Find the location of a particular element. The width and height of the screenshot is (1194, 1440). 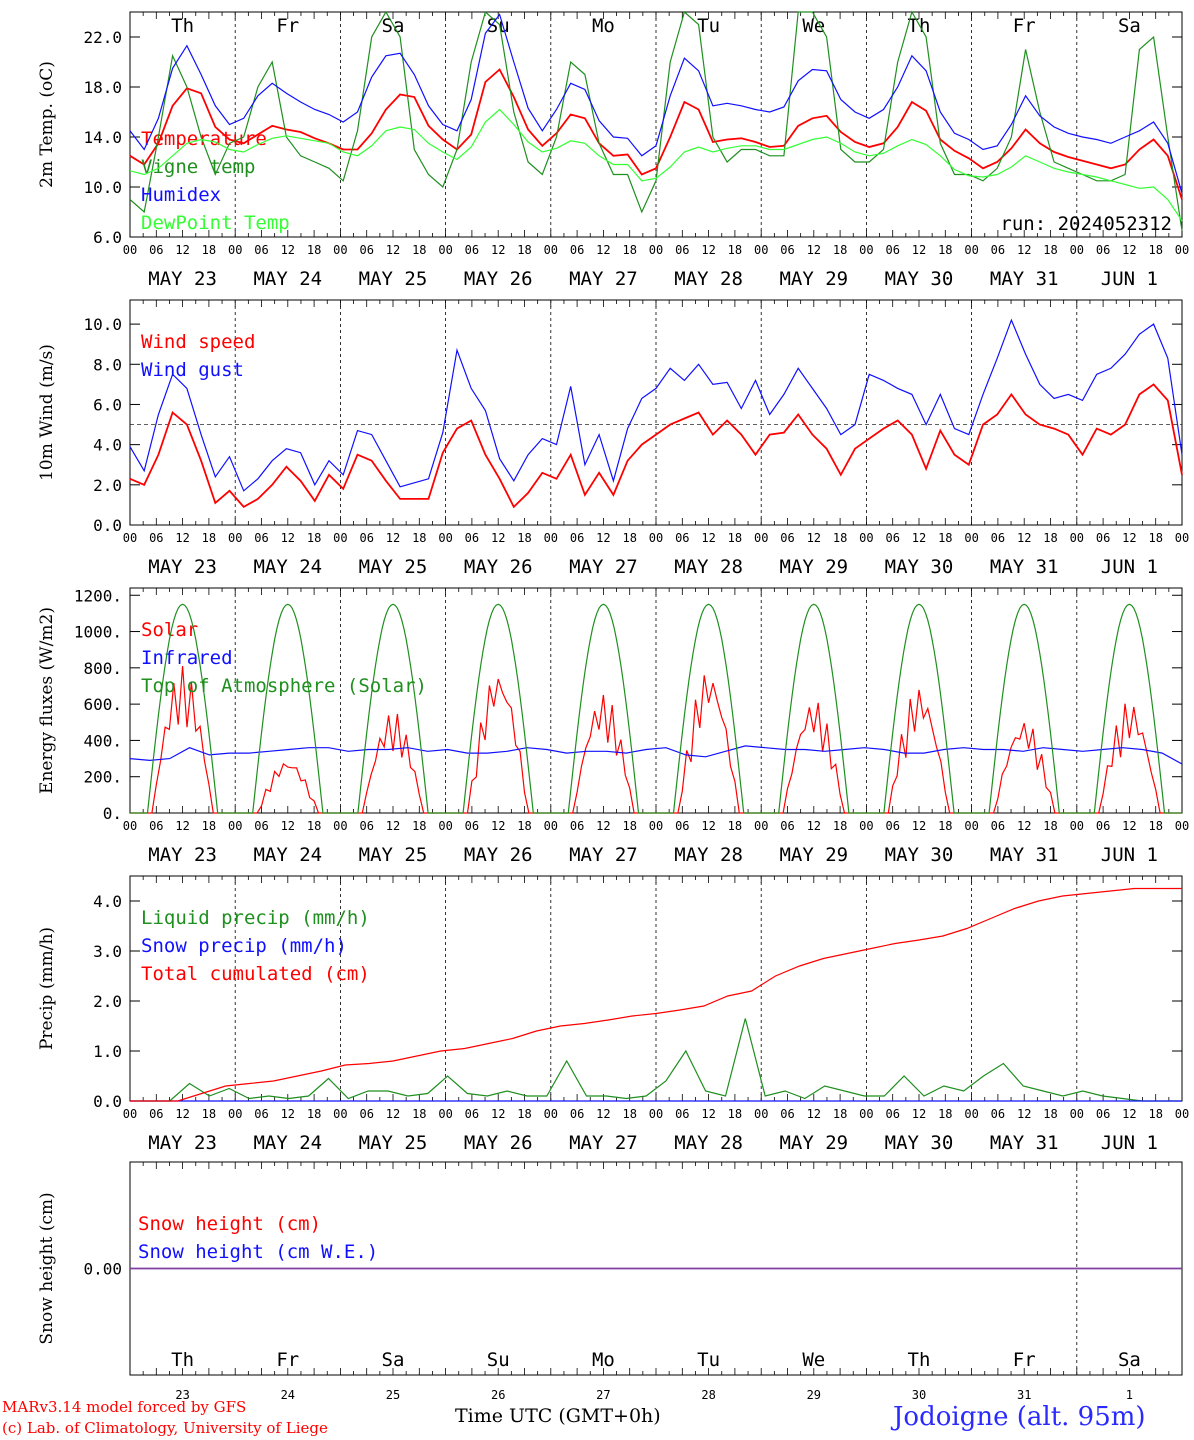

y-axis-title: 2m Temp. (oC) is located at coordinates (47, 124).